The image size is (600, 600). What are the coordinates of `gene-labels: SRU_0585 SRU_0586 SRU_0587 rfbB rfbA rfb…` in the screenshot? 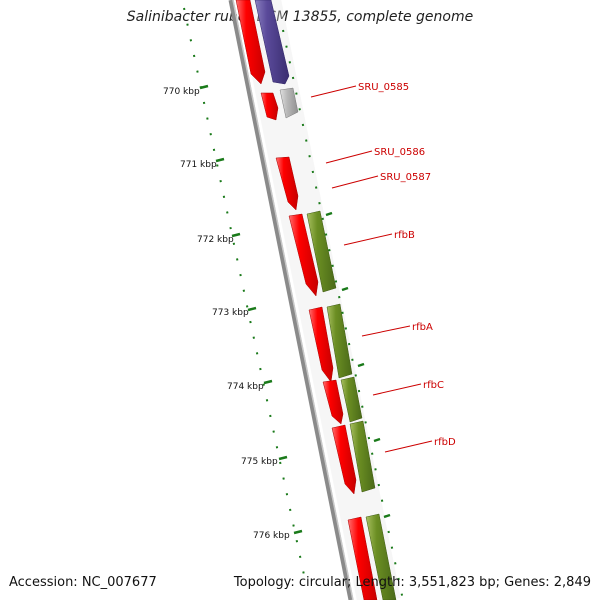 It's located at (407, 265).